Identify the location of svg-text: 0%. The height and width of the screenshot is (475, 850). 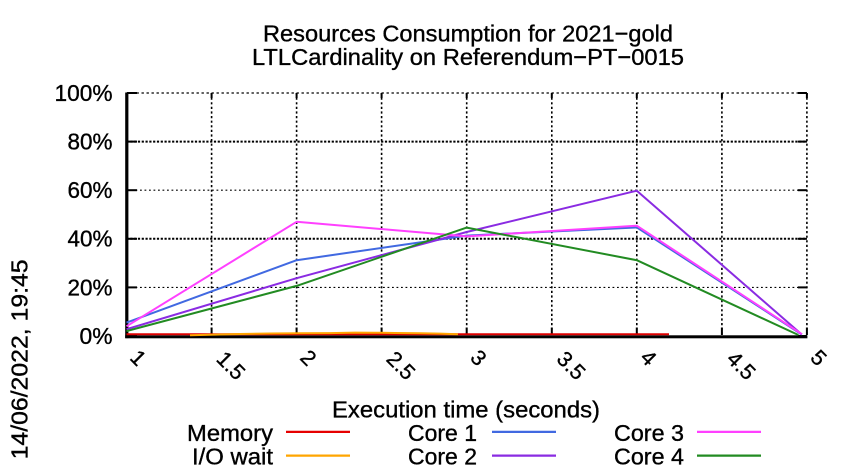
(96, 336).